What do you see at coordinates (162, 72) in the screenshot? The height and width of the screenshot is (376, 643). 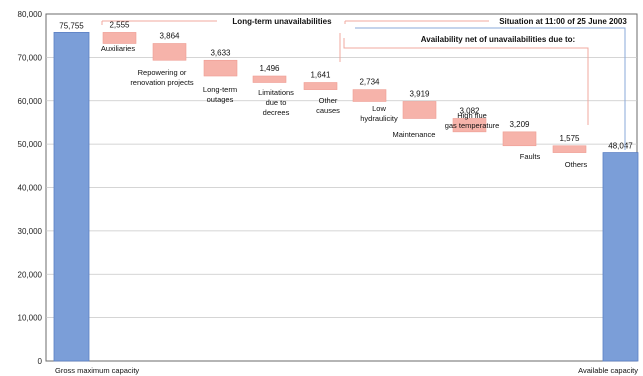 I see `category-label: Repowering or` at bounding box center [162, 72].